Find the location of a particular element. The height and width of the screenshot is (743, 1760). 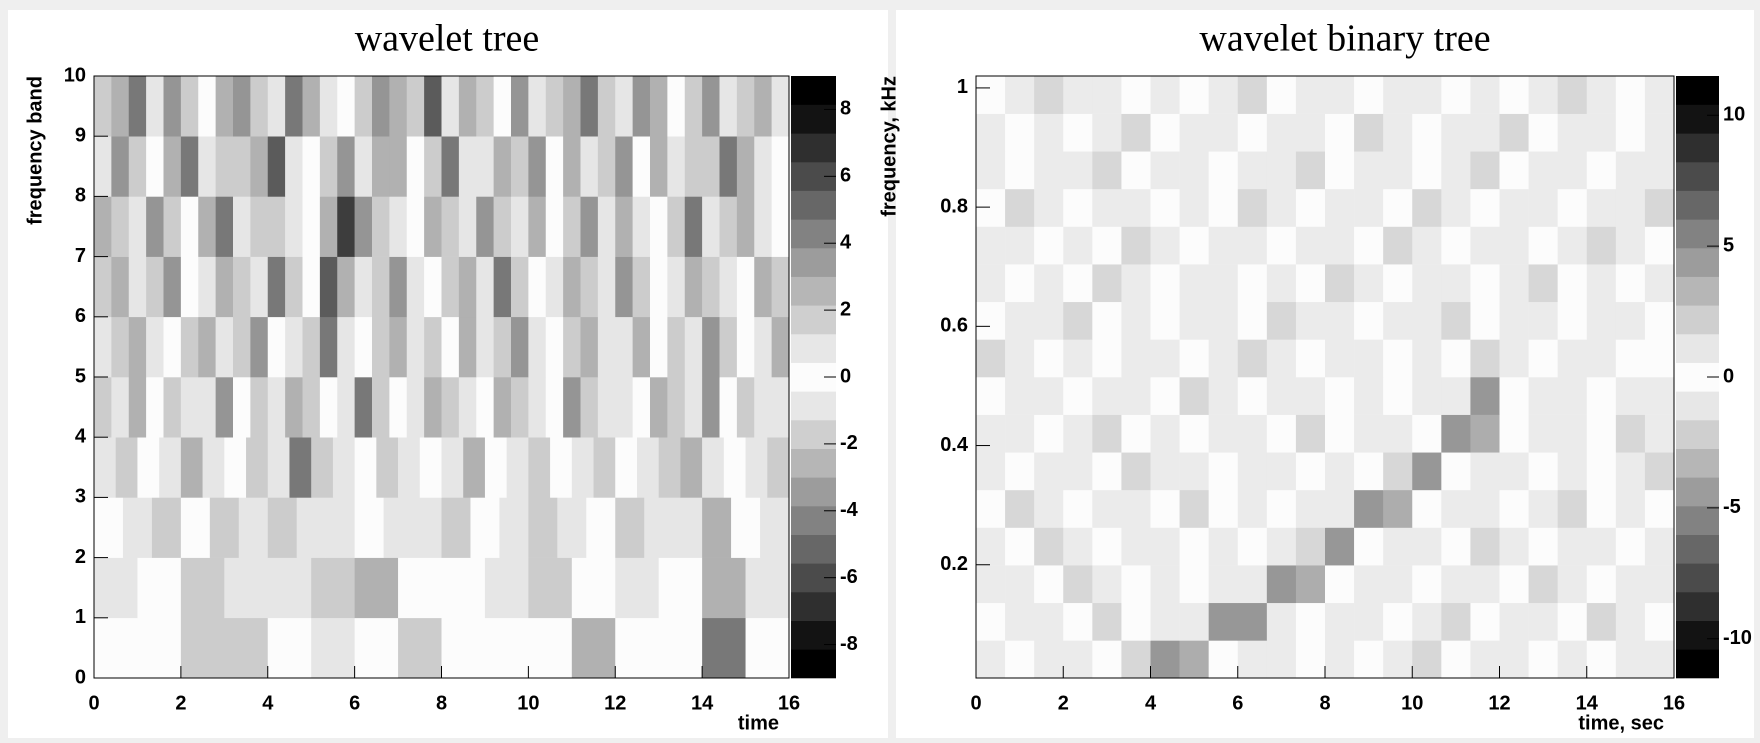

colorbar-tick-label: -2 is located at coordinates (849, 443).